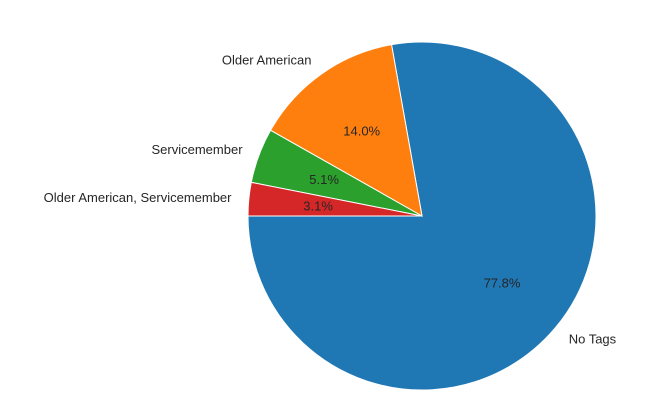 Image resolution: width=667 pixels, height=405 pixels. What do you see at coordinates (318, 205) in the screenshot?
I see `pct-label-older-american-servicemember: 3.1%` at bounding box center [318, 205].